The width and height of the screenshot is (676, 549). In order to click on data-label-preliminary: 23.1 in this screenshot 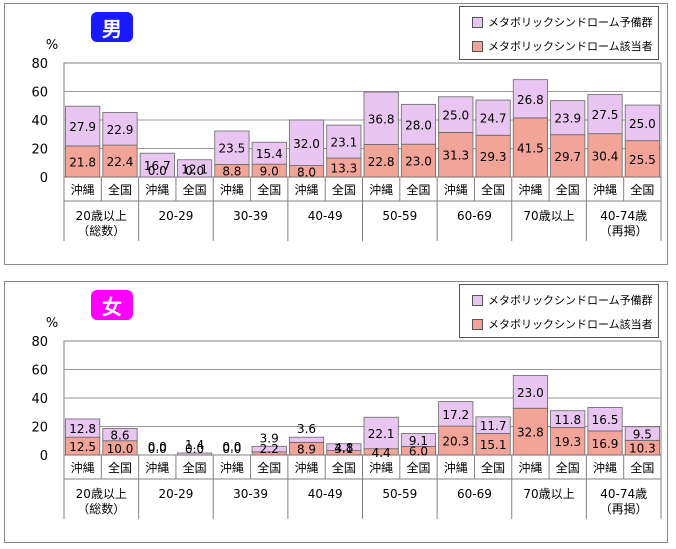, I will do `click(343, 143)`.